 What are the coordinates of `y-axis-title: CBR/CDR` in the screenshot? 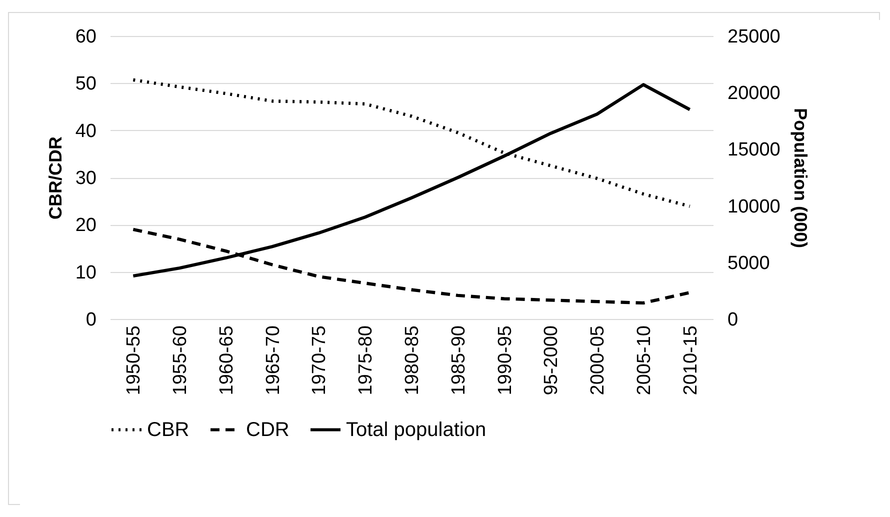 It's located at (55, 178).